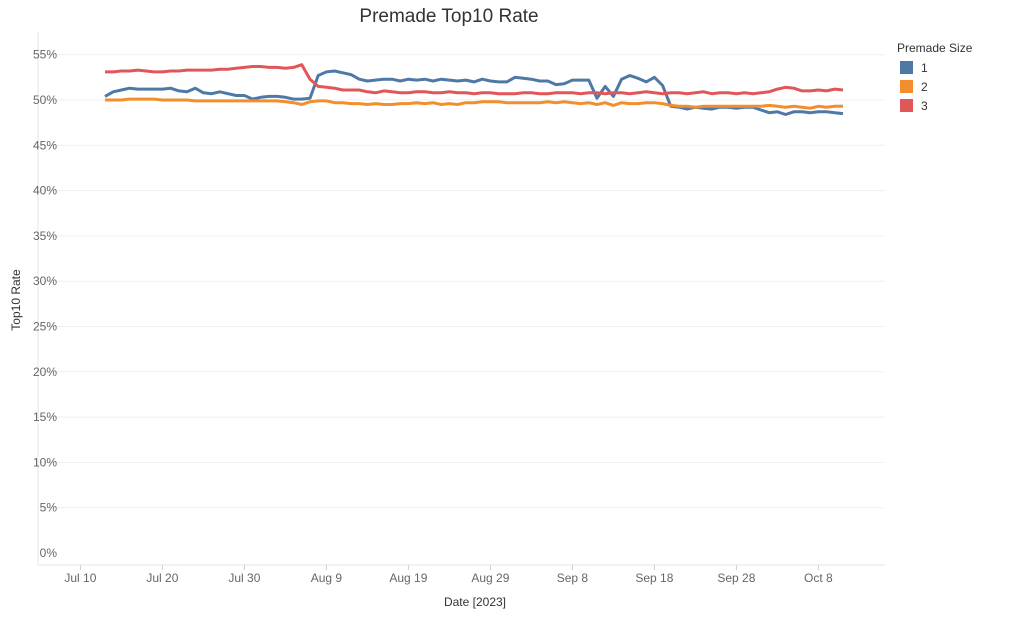  Describe the element at coordinates (45, 191) in the screenshot. I see `y-tick-label: 40%` at that location.